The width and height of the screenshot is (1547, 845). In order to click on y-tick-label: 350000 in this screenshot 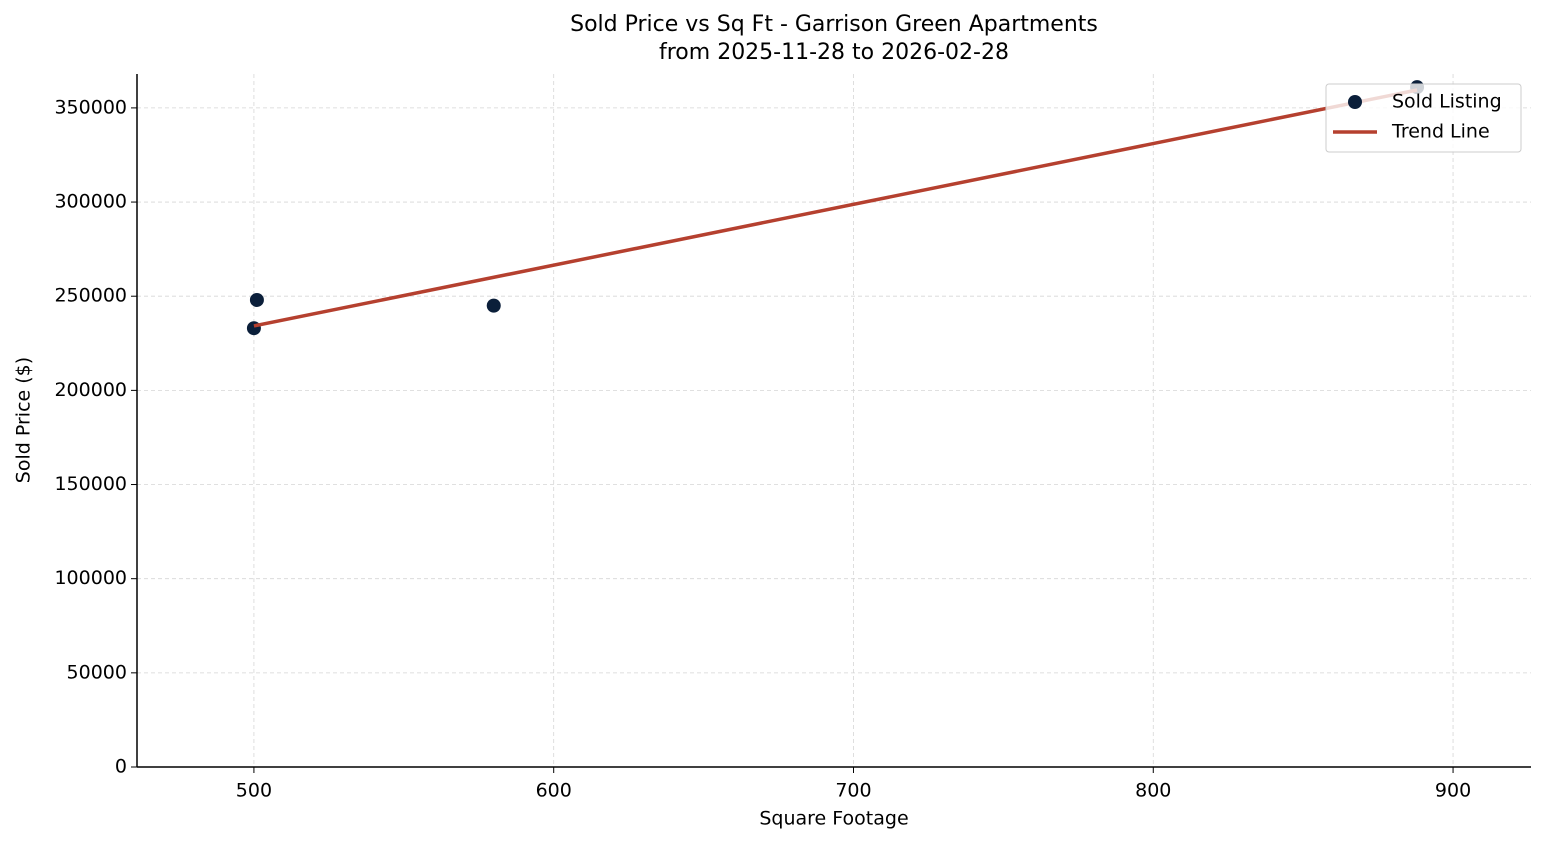, I will do `click(90, 107)`.